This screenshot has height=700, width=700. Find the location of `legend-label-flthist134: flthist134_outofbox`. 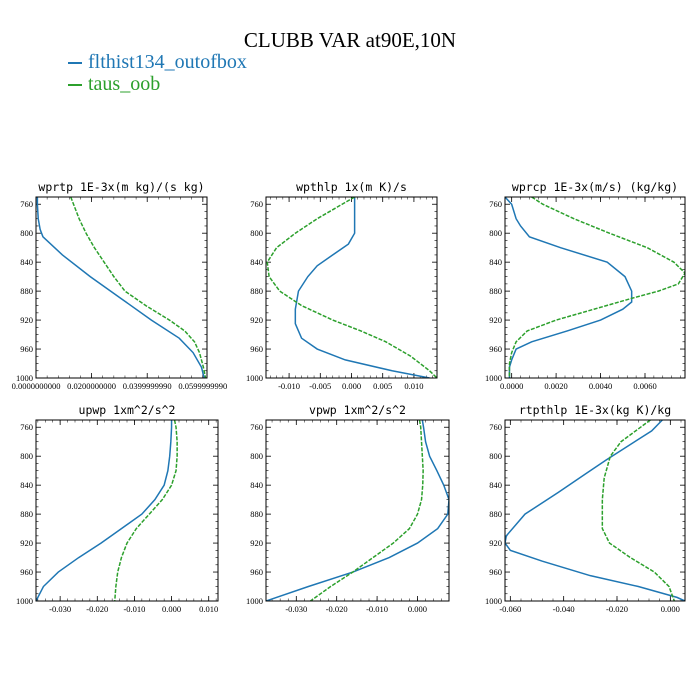

legend-label-flthist134: flthist134_outofbox is located at coordinates (167, 62).